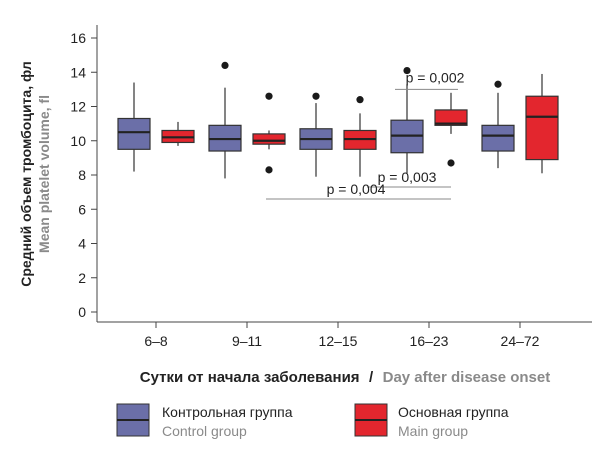 This screenshot has width=600, height=456. Describe the element at coordinates (247, 341) in the screenshot. I see `x-tick-label: 9–11` at that location.